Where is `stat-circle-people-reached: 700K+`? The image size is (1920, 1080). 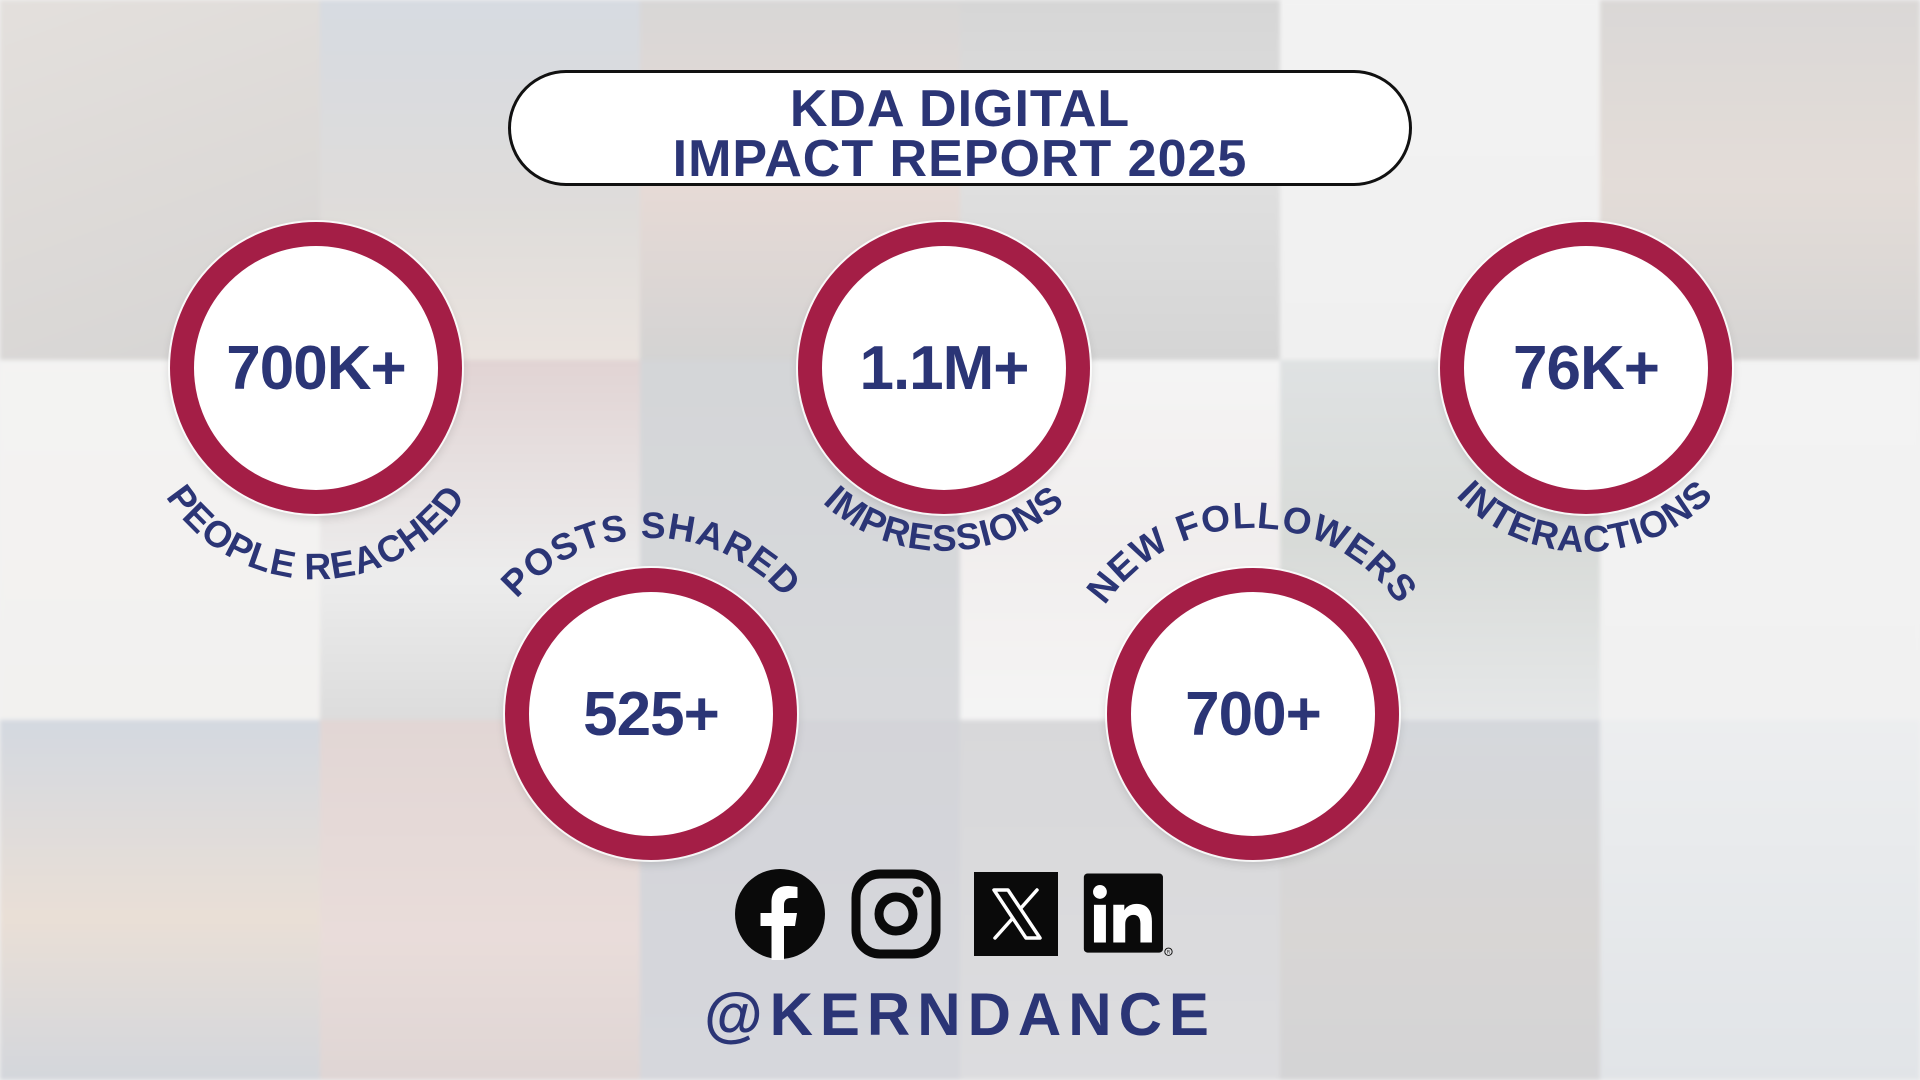
stat-circle-people-reached: 700K+ is located at coordinates (316, 368).